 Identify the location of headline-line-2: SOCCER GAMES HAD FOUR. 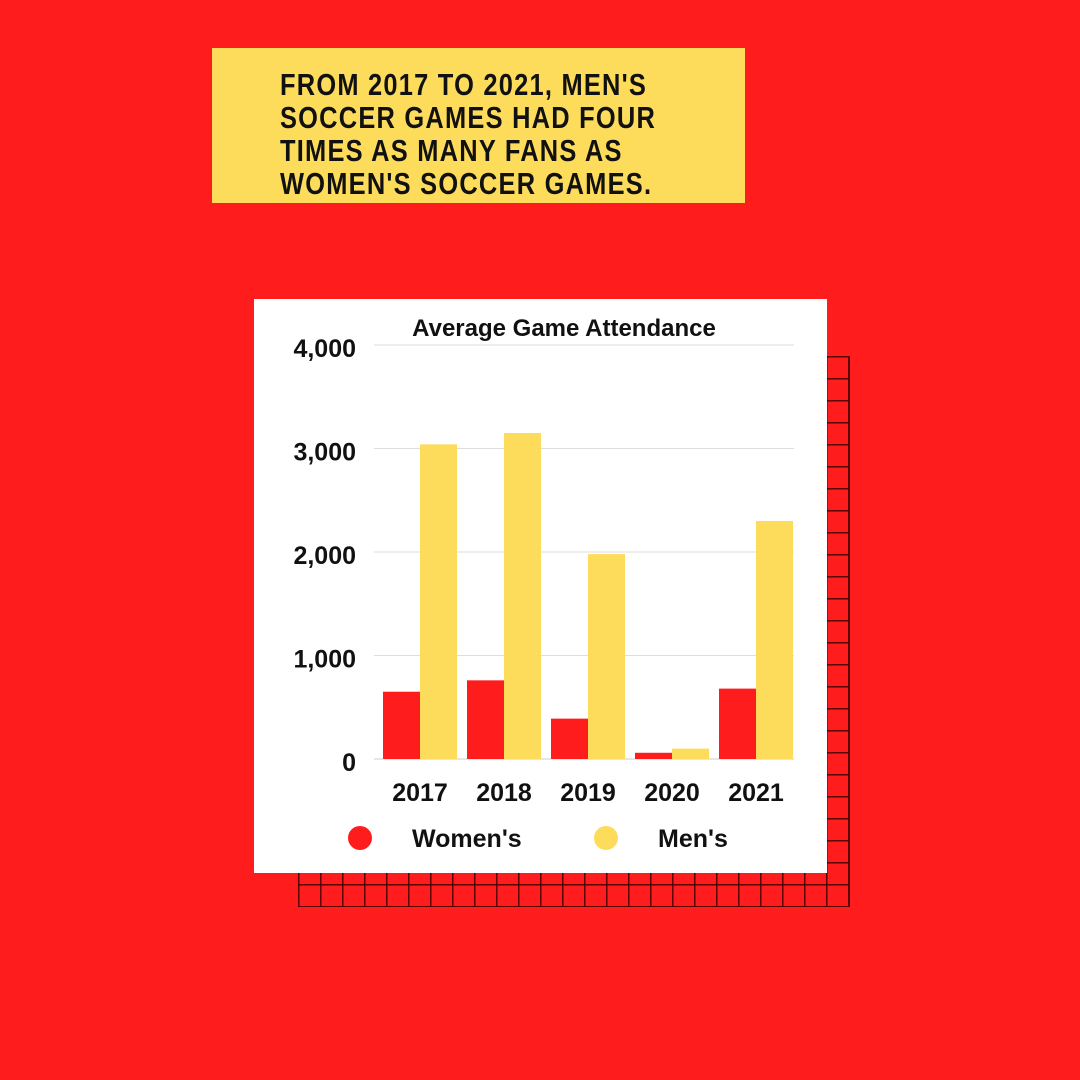
(468, 117).